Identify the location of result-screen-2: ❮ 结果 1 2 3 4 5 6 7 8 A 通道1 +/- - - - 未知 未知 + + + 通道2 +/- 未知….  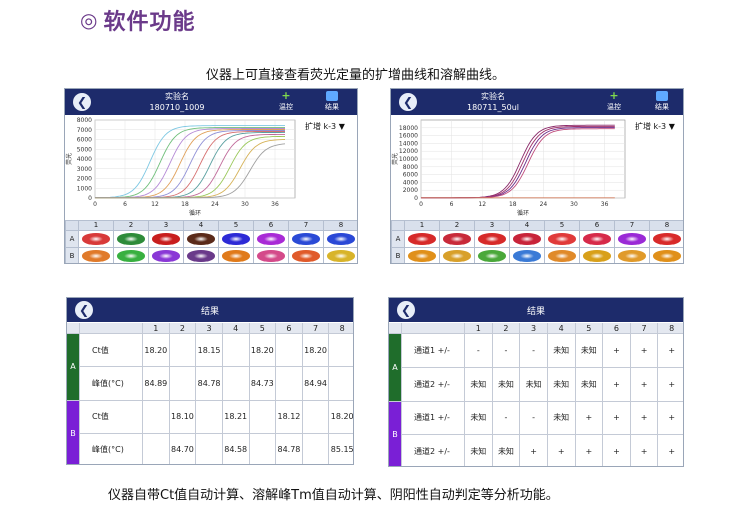
(536, 382).